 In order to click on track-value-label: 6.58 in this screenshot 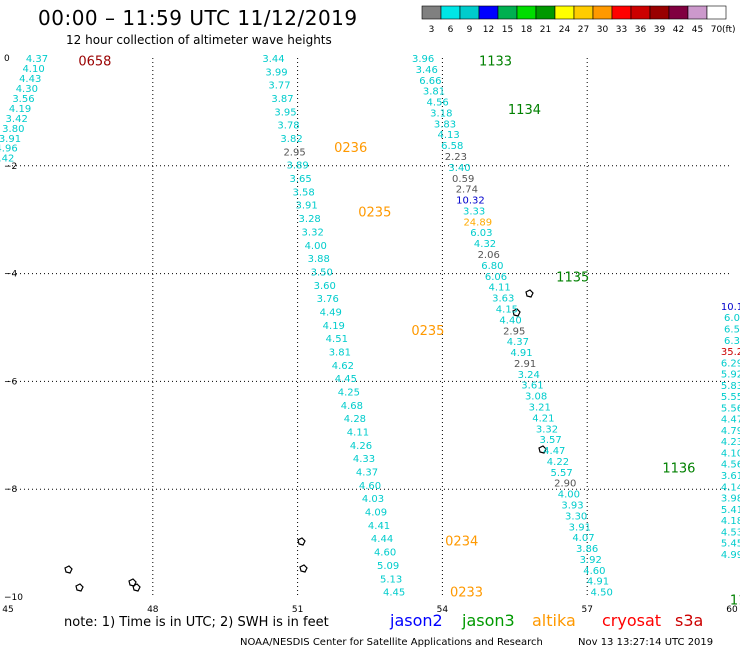, I will do `click(452, 146)`.